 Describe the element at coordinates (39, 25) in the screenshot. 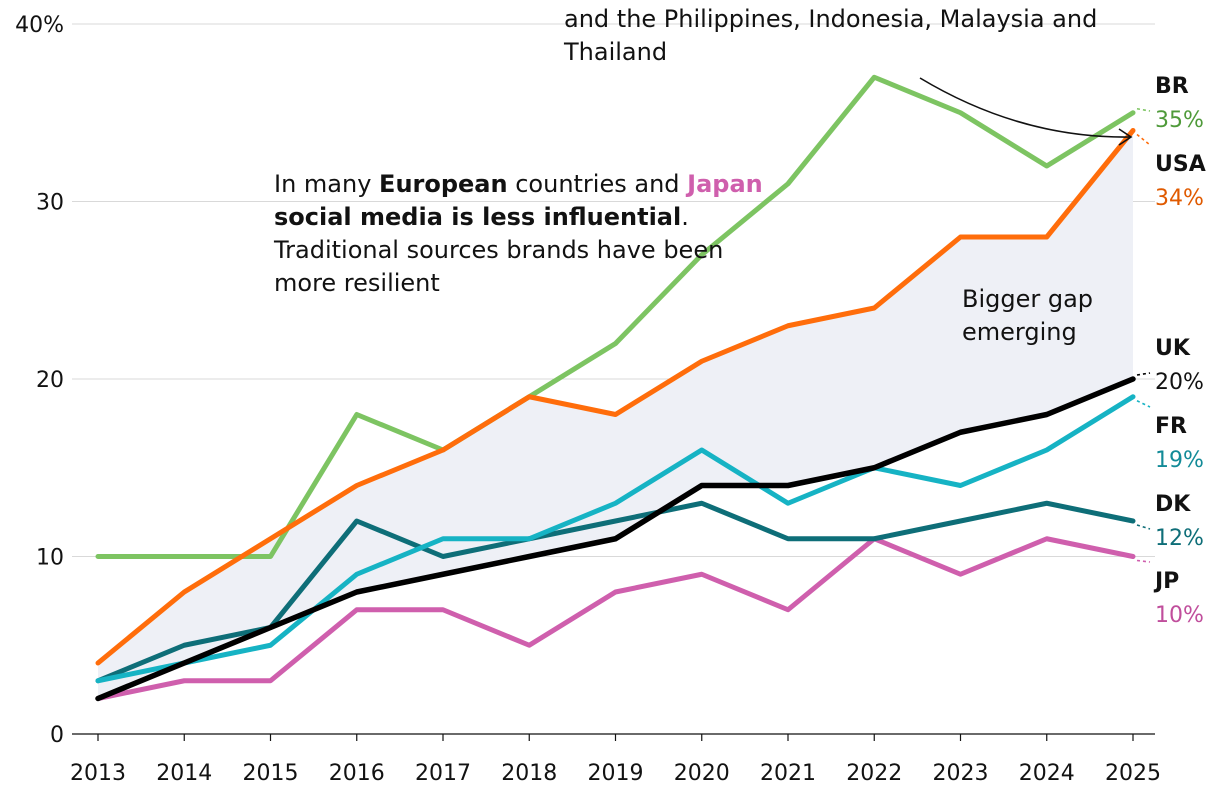

I see `y-tick-label: 40%` at that location.